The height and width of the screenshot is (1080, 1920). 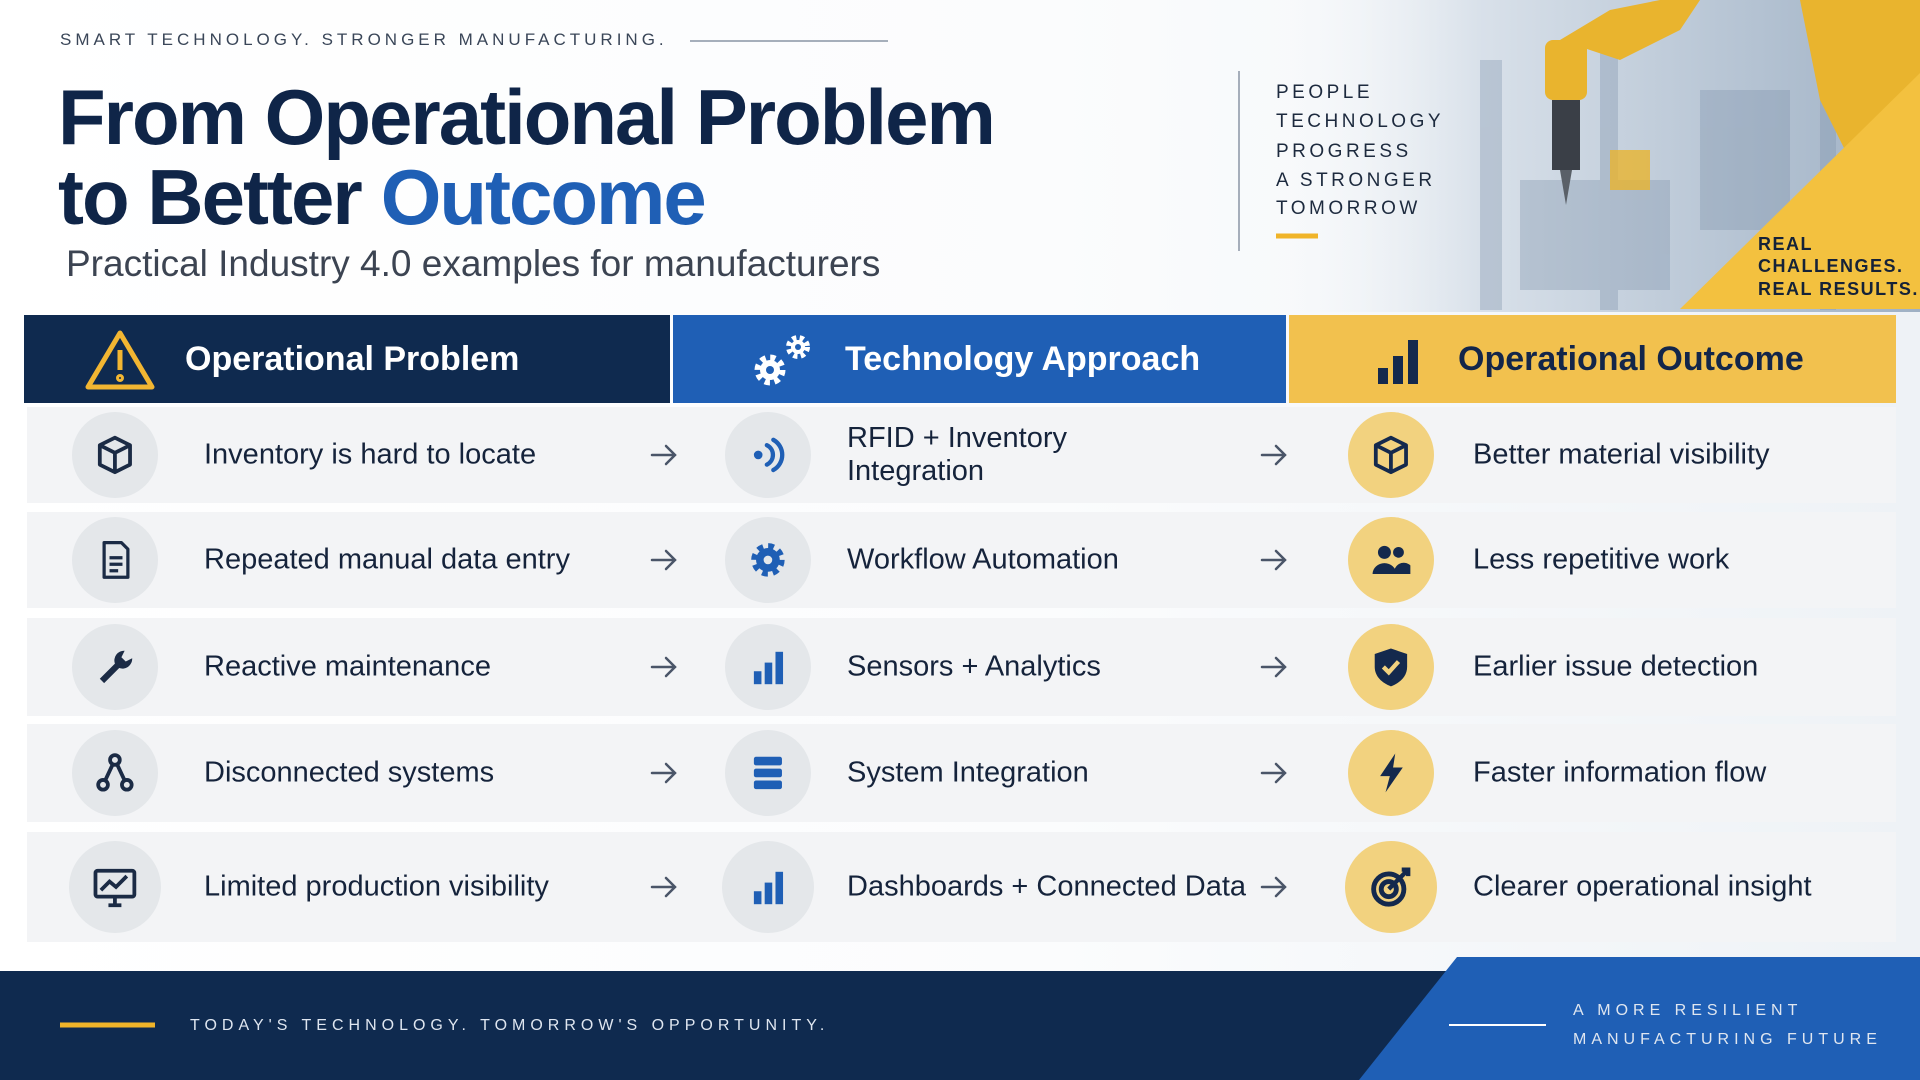 What do you see at coordinates (1344, 151) in the screenshot?
I see `side-word: PROGRESS` at bounding box center [1344, 151].